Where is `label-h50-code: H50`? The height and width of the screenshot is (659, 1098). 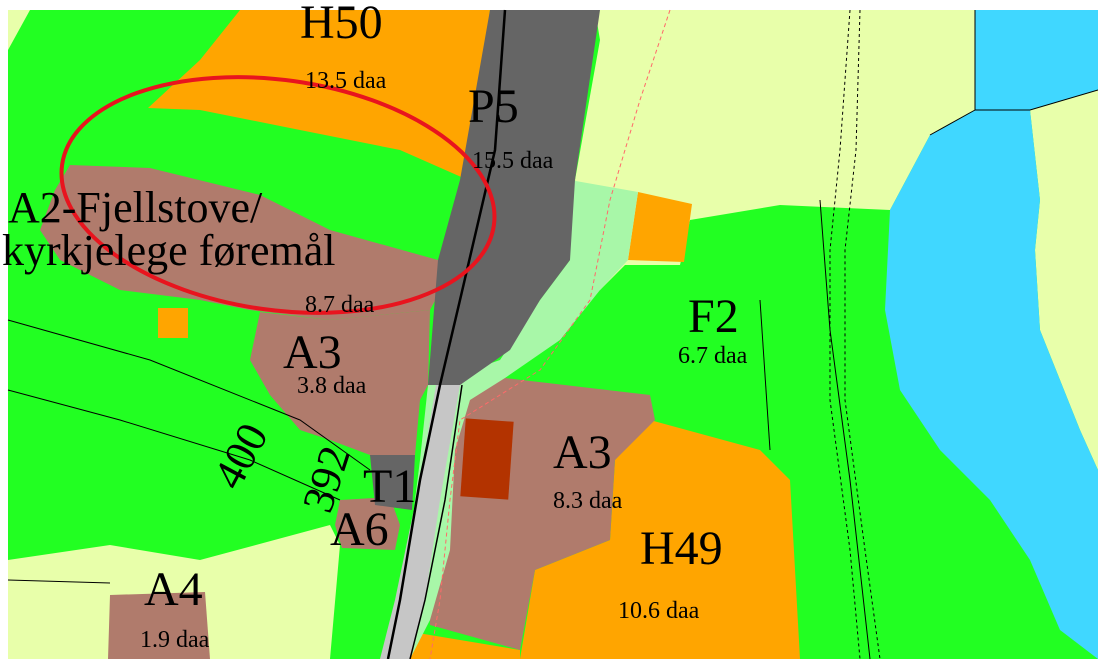
label-h50-code: H50 is located at coordinates (341, 24).